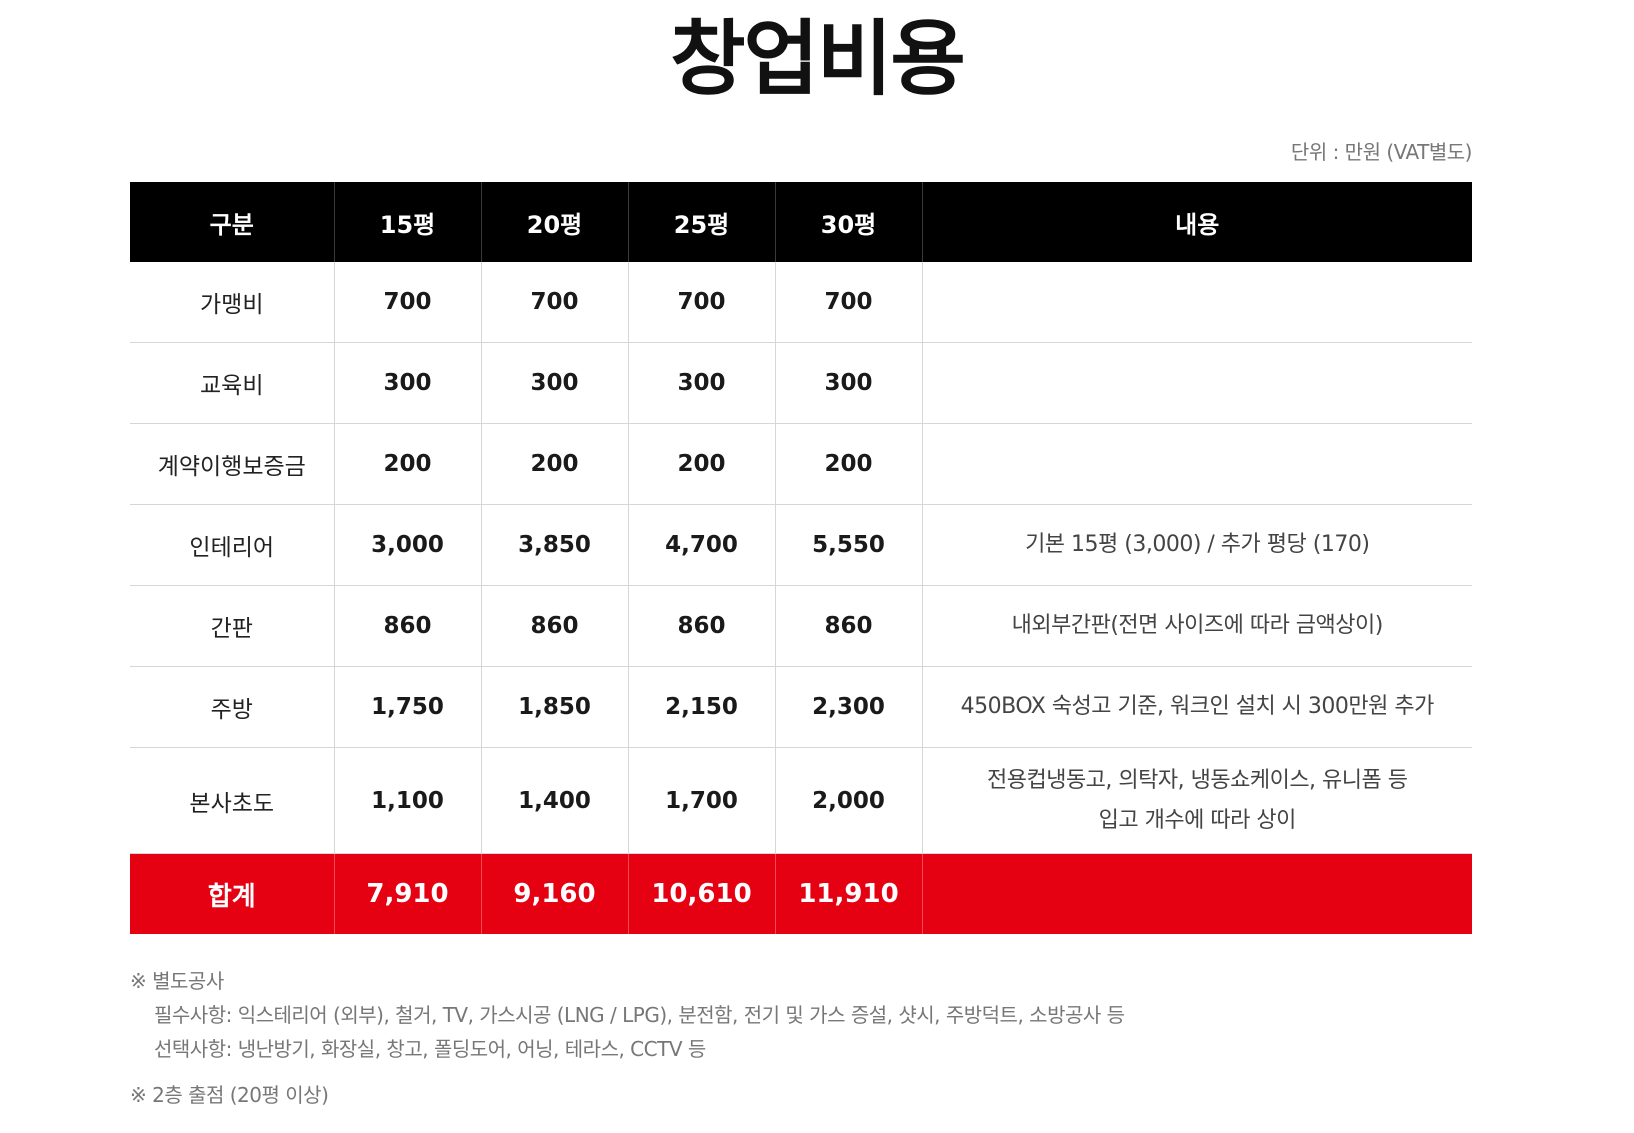 The height and width of the screenshot is (1133, 1634). Describe the element at coordinates (554, 545) in the screenshot. I see `cell-value: 3,850` at that location.